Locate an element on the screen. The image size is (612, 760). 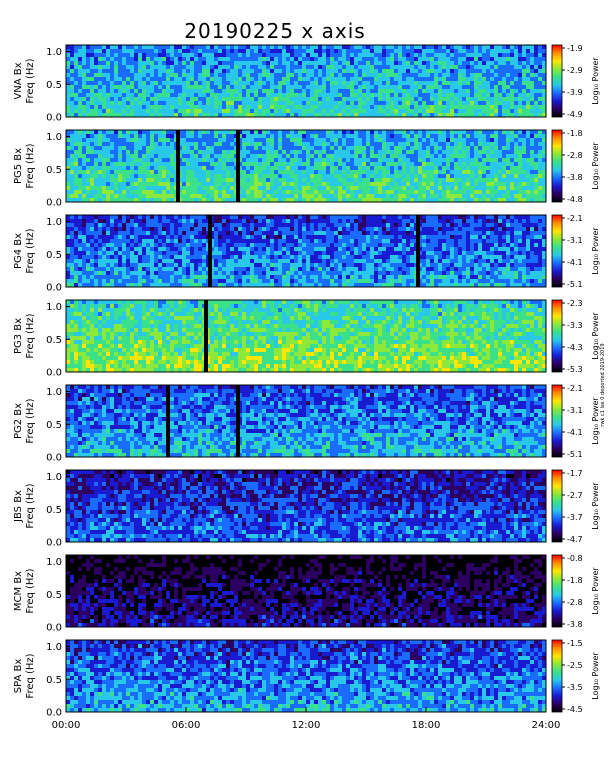
colorbar-tick-label: -3.5 is located at coordinates (575, 687).